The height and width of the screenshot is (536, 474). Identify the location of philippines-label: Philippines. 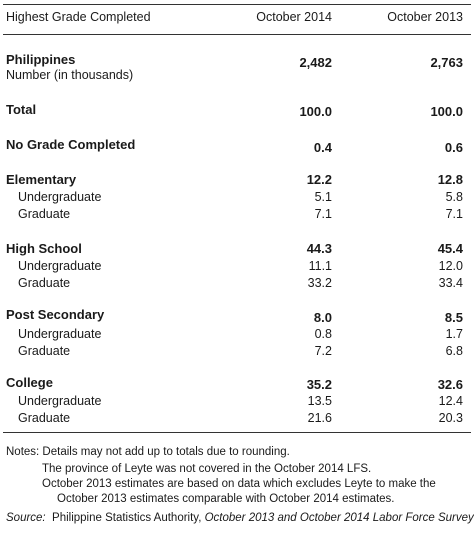
(41, 59).